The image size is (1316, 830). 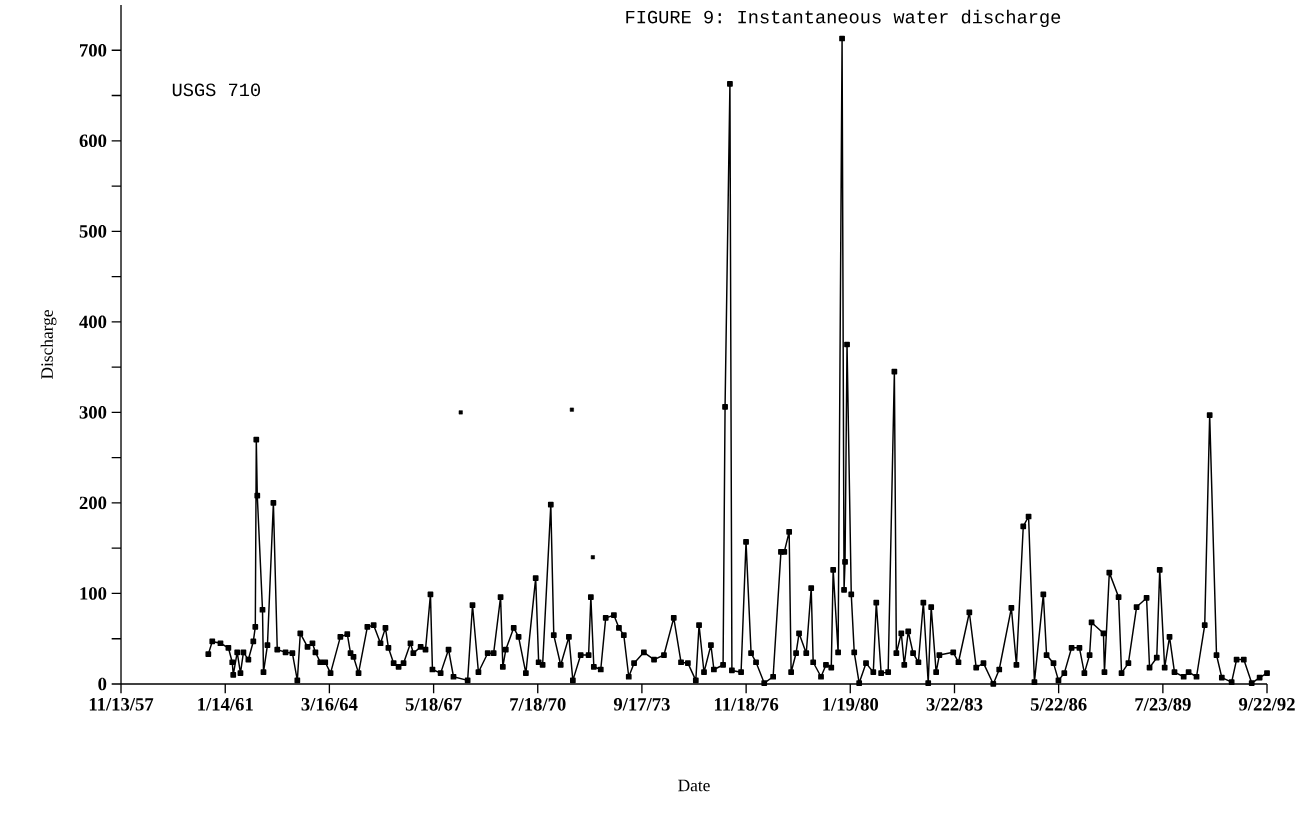 I want to click on y-tick-label: 600, so click(x=93, y=141).